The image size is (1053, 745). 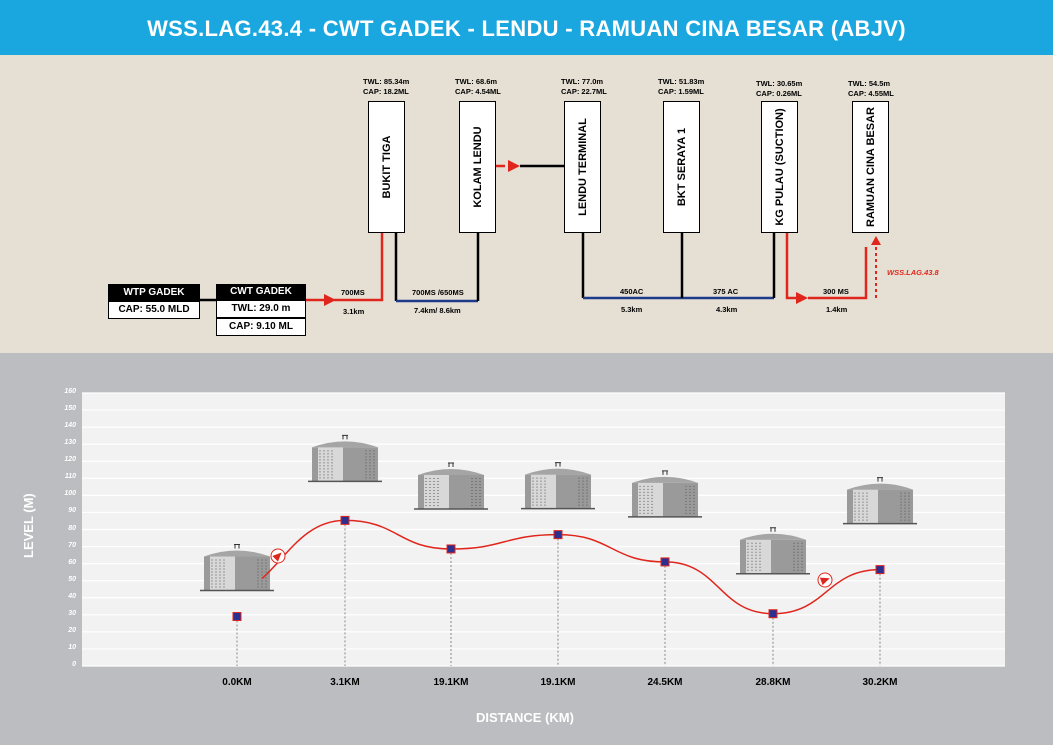 What do you see at coordinates (870, 167) in the screenshot?
I see `station-ramuan-cina-besar: RAMUAN CINA BESAR` at bounding box center [870, 167].